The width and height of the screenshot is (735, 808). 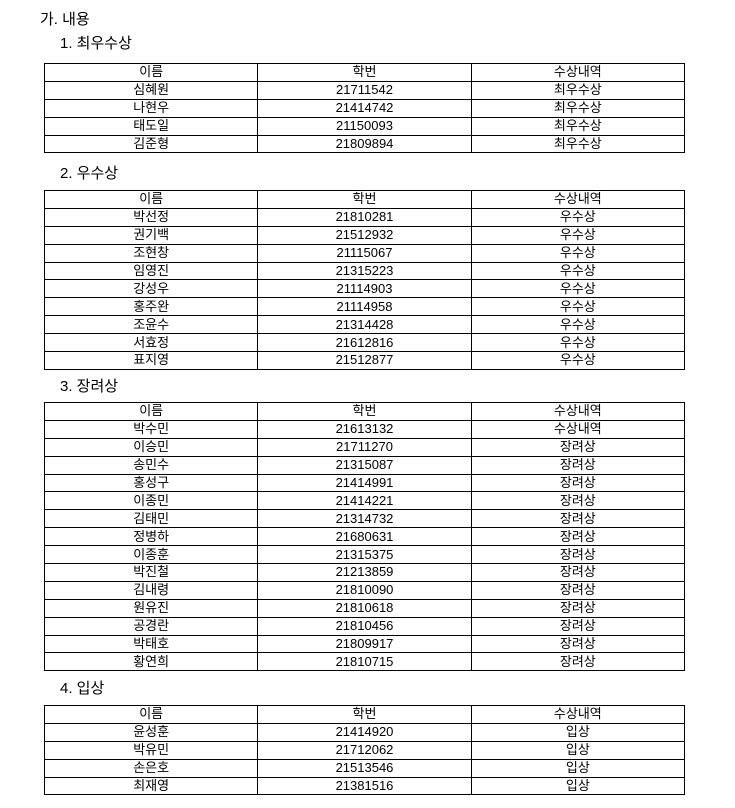 I want to click on student-id-cell: 21315375, so click(x=364, y=555).